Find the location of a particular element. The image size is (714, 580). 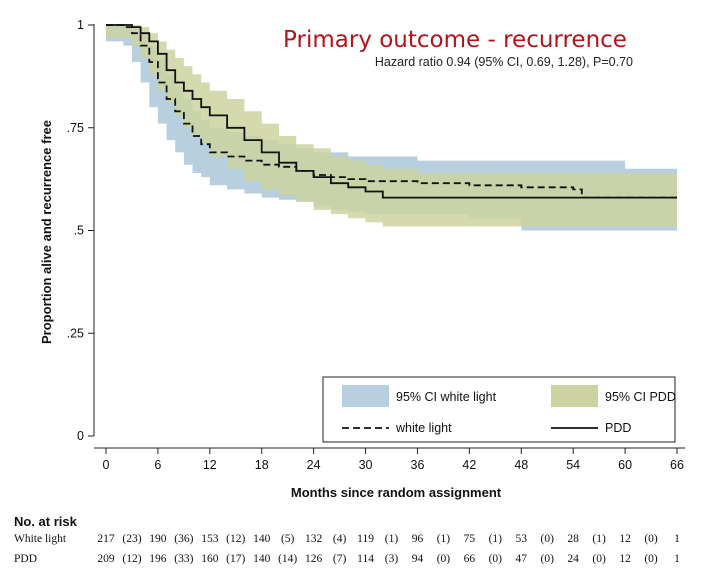

x-tick-label: 18 is located at coordinates (262, 465).